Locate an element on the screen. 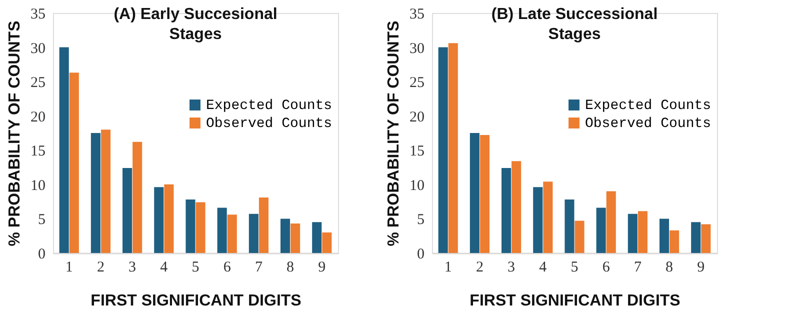 The width and height of the screenshot is (796, 322). chart-title: (A) Early Succesional Stages is located at coordinates (196, 24).